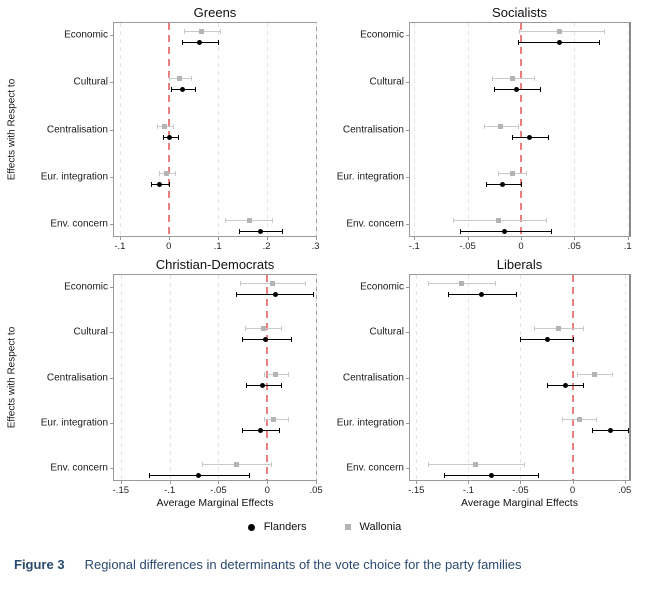 This screenshot has height=599, width=649. Describe the element at coordinates (12, 377) in the screenshot. I see `y-axis-label: Effects with Respect to` at that location.